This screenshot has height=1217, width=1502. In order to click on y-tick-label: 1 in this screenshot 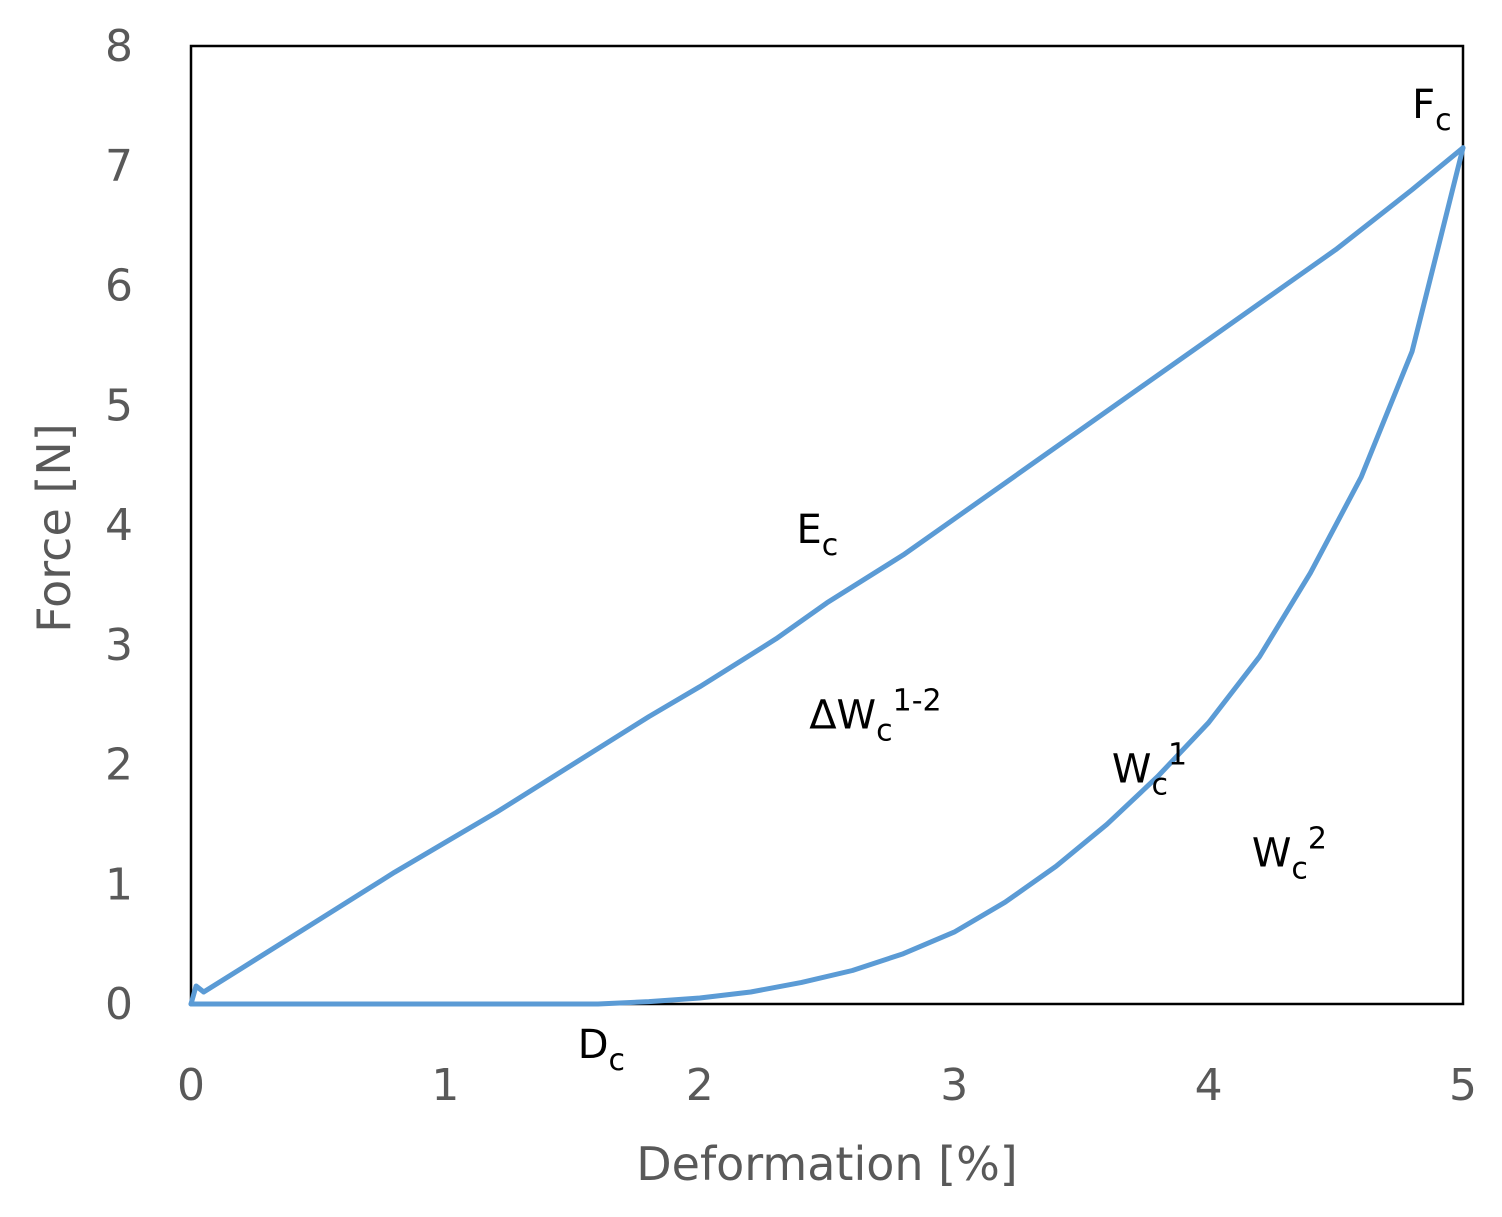, I will do `click(119, 884)`.